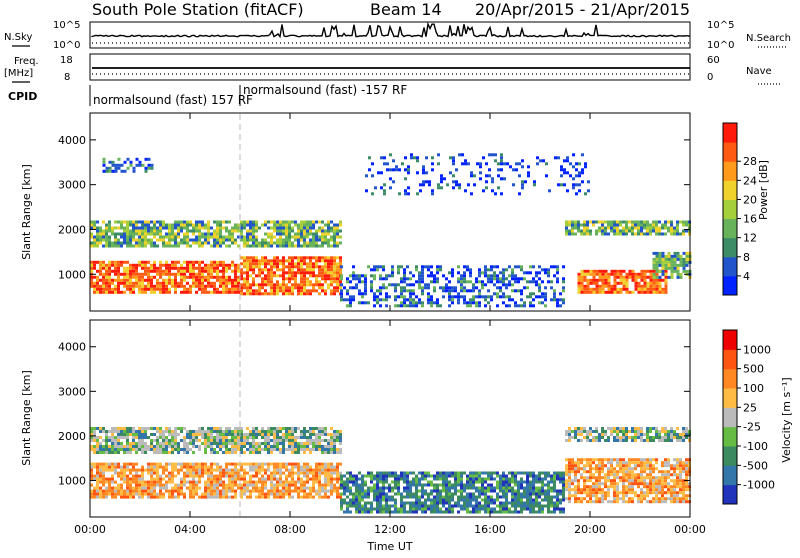 This screenshot has width=800, height=558. I want to click on colorbar-swatch, so click(730, 133).